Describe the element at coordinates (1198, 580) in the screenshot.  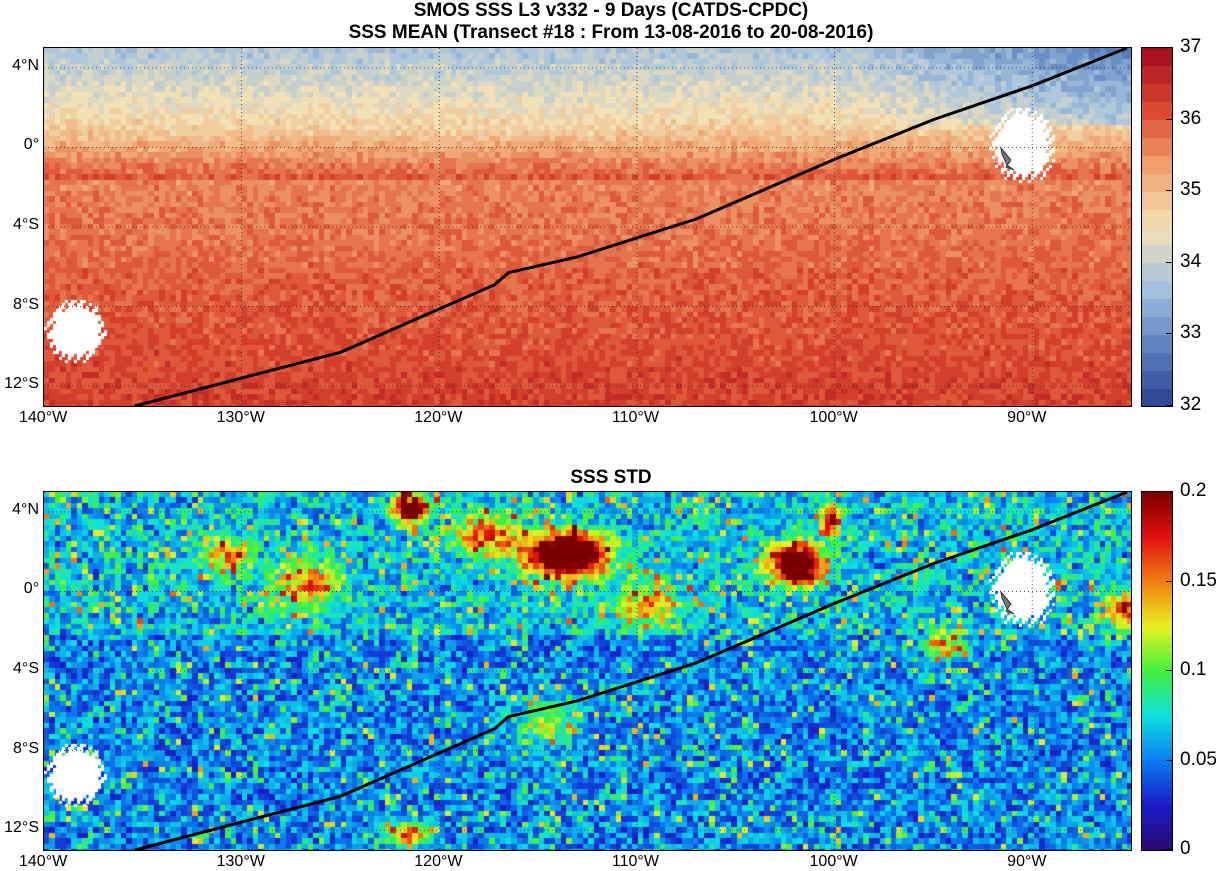
I see `colorbar-tick-label: 0.15` at that location.